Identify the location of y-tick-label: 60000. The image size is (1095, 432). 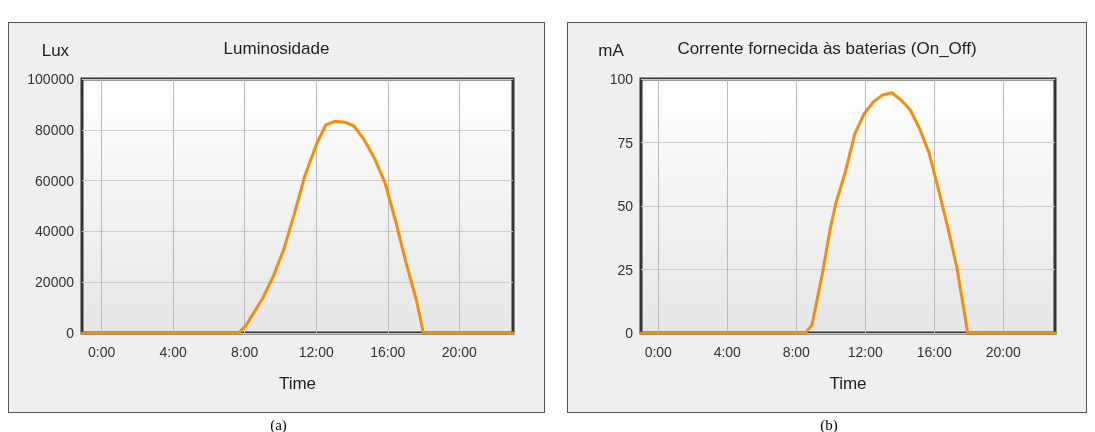
(55, 180).